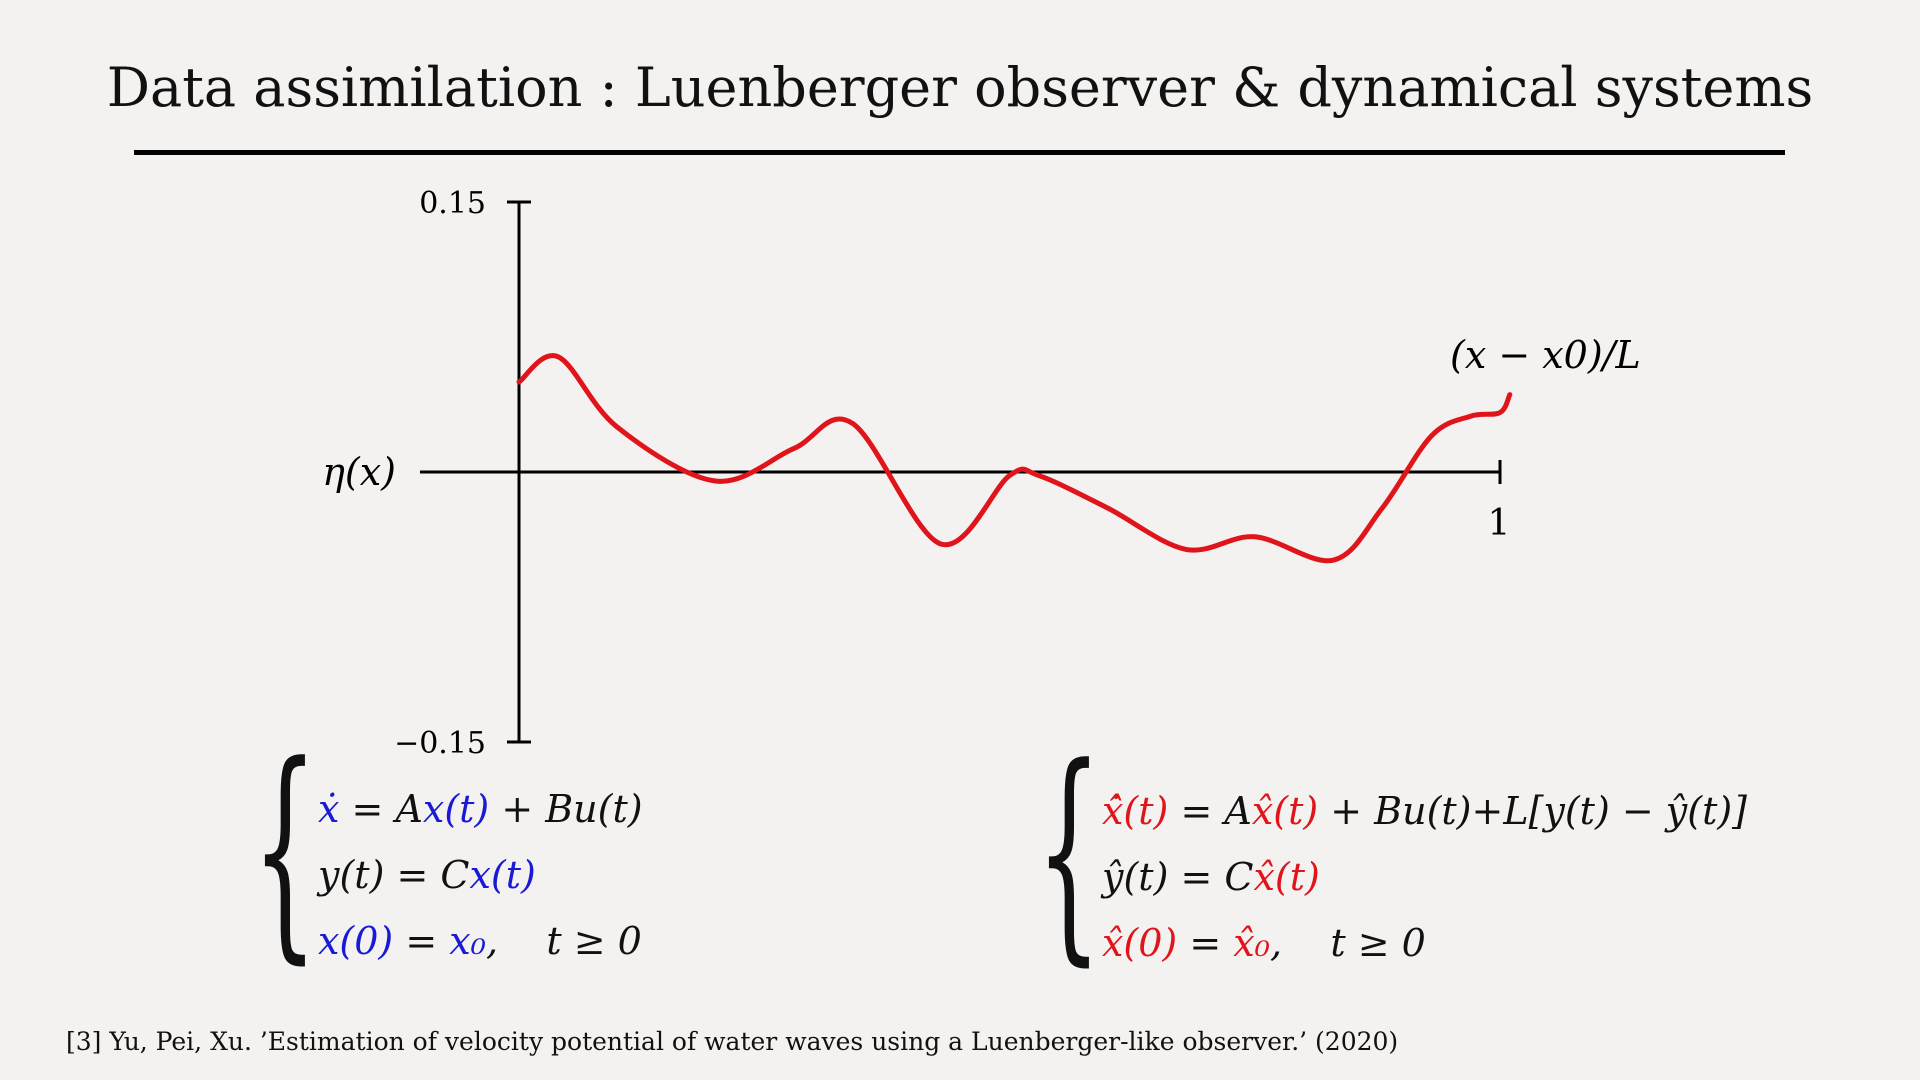 The image size is (1920, 1080). I want to click on output-equation: y(t) = Cx(t), so click(427, 875).